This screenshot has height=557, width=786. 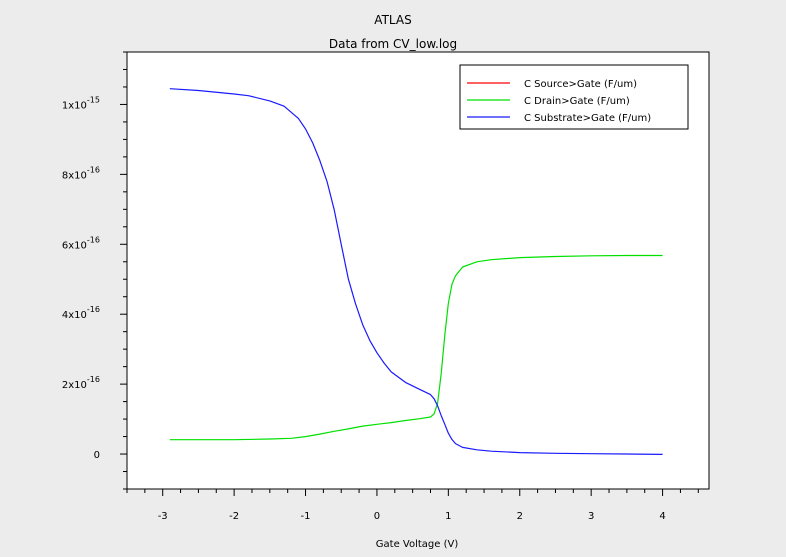 What do you see at coordinates (81, 313) in the screenshot?
I see `y-tick-label: 4x10⁻¹⁶` at bounding box center [81, 313].